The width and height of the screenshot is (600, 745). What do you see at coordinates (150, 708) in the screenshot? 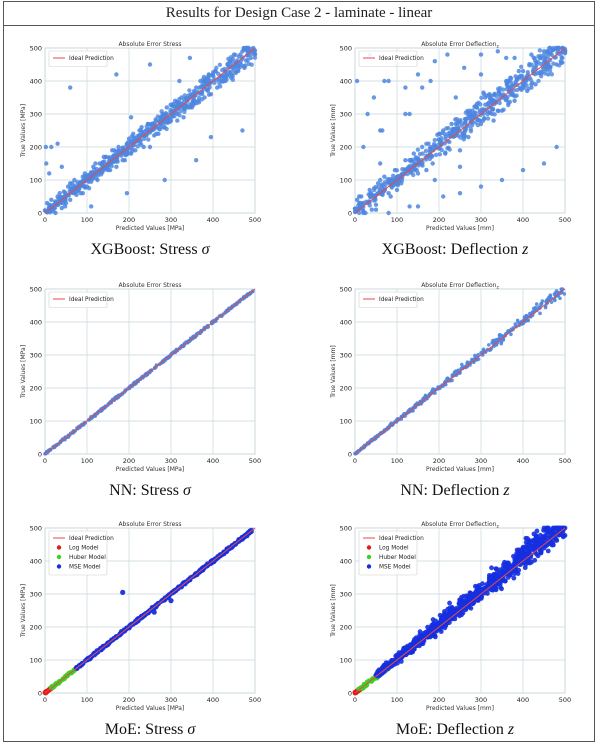
I see `x-axis-label: Predicted Values [MPa]` at bounding box center [150, 708].